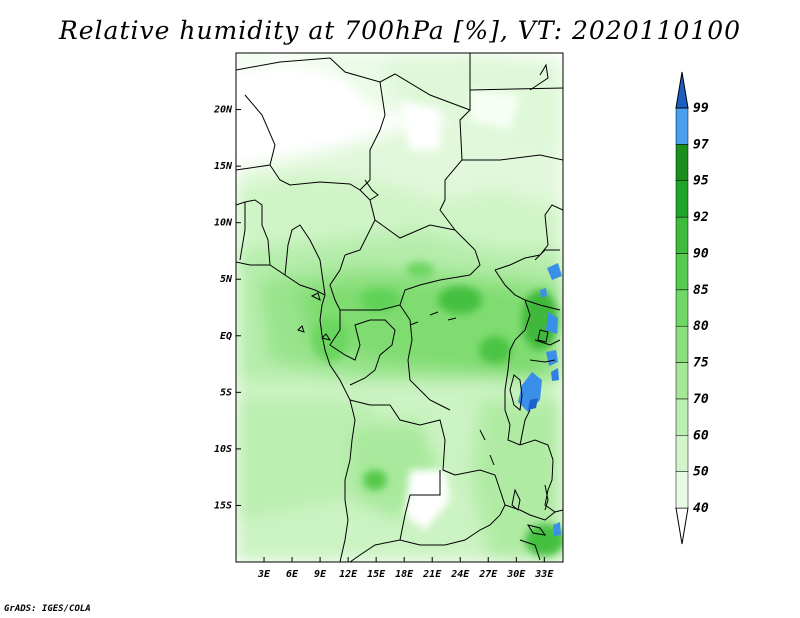  I want to click on lat-tick-label: 15S, so click(223, 505).